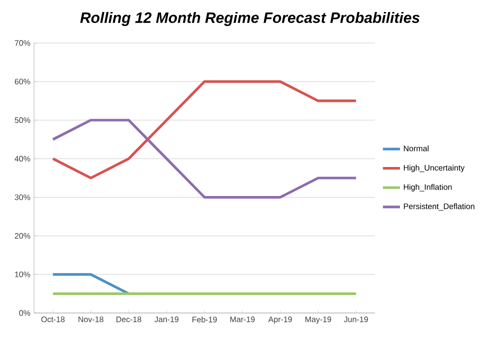  What do you see at coordinates (22, 159) in the screenshot?
I see `y-tick-label: 40%` at bounding box center [22, 159].